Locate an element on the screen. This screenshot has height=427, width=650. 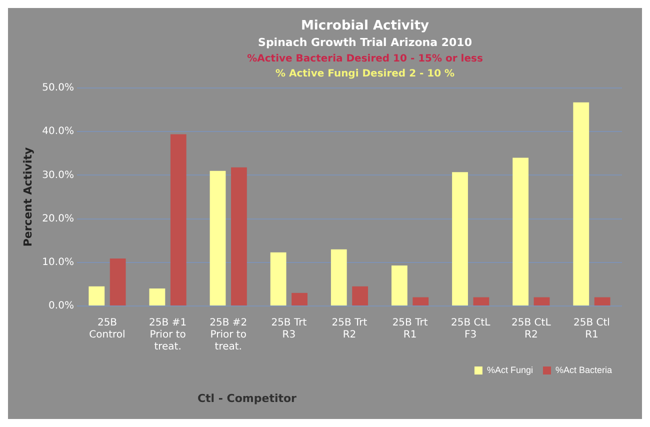
x-tick-label: 25B CtL F3 is located at coordinates (470, 329).